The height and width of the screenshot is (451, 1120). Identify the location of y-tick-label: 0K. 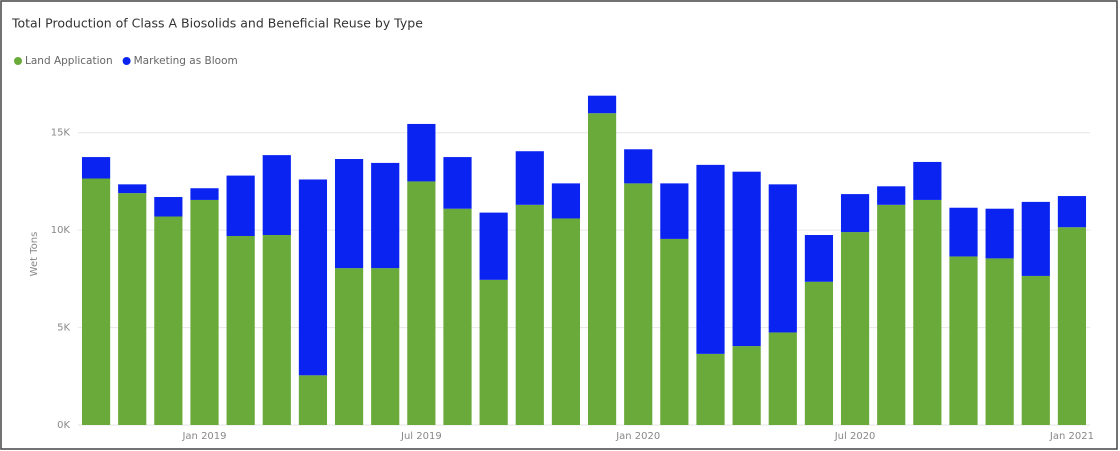
(63, 425).